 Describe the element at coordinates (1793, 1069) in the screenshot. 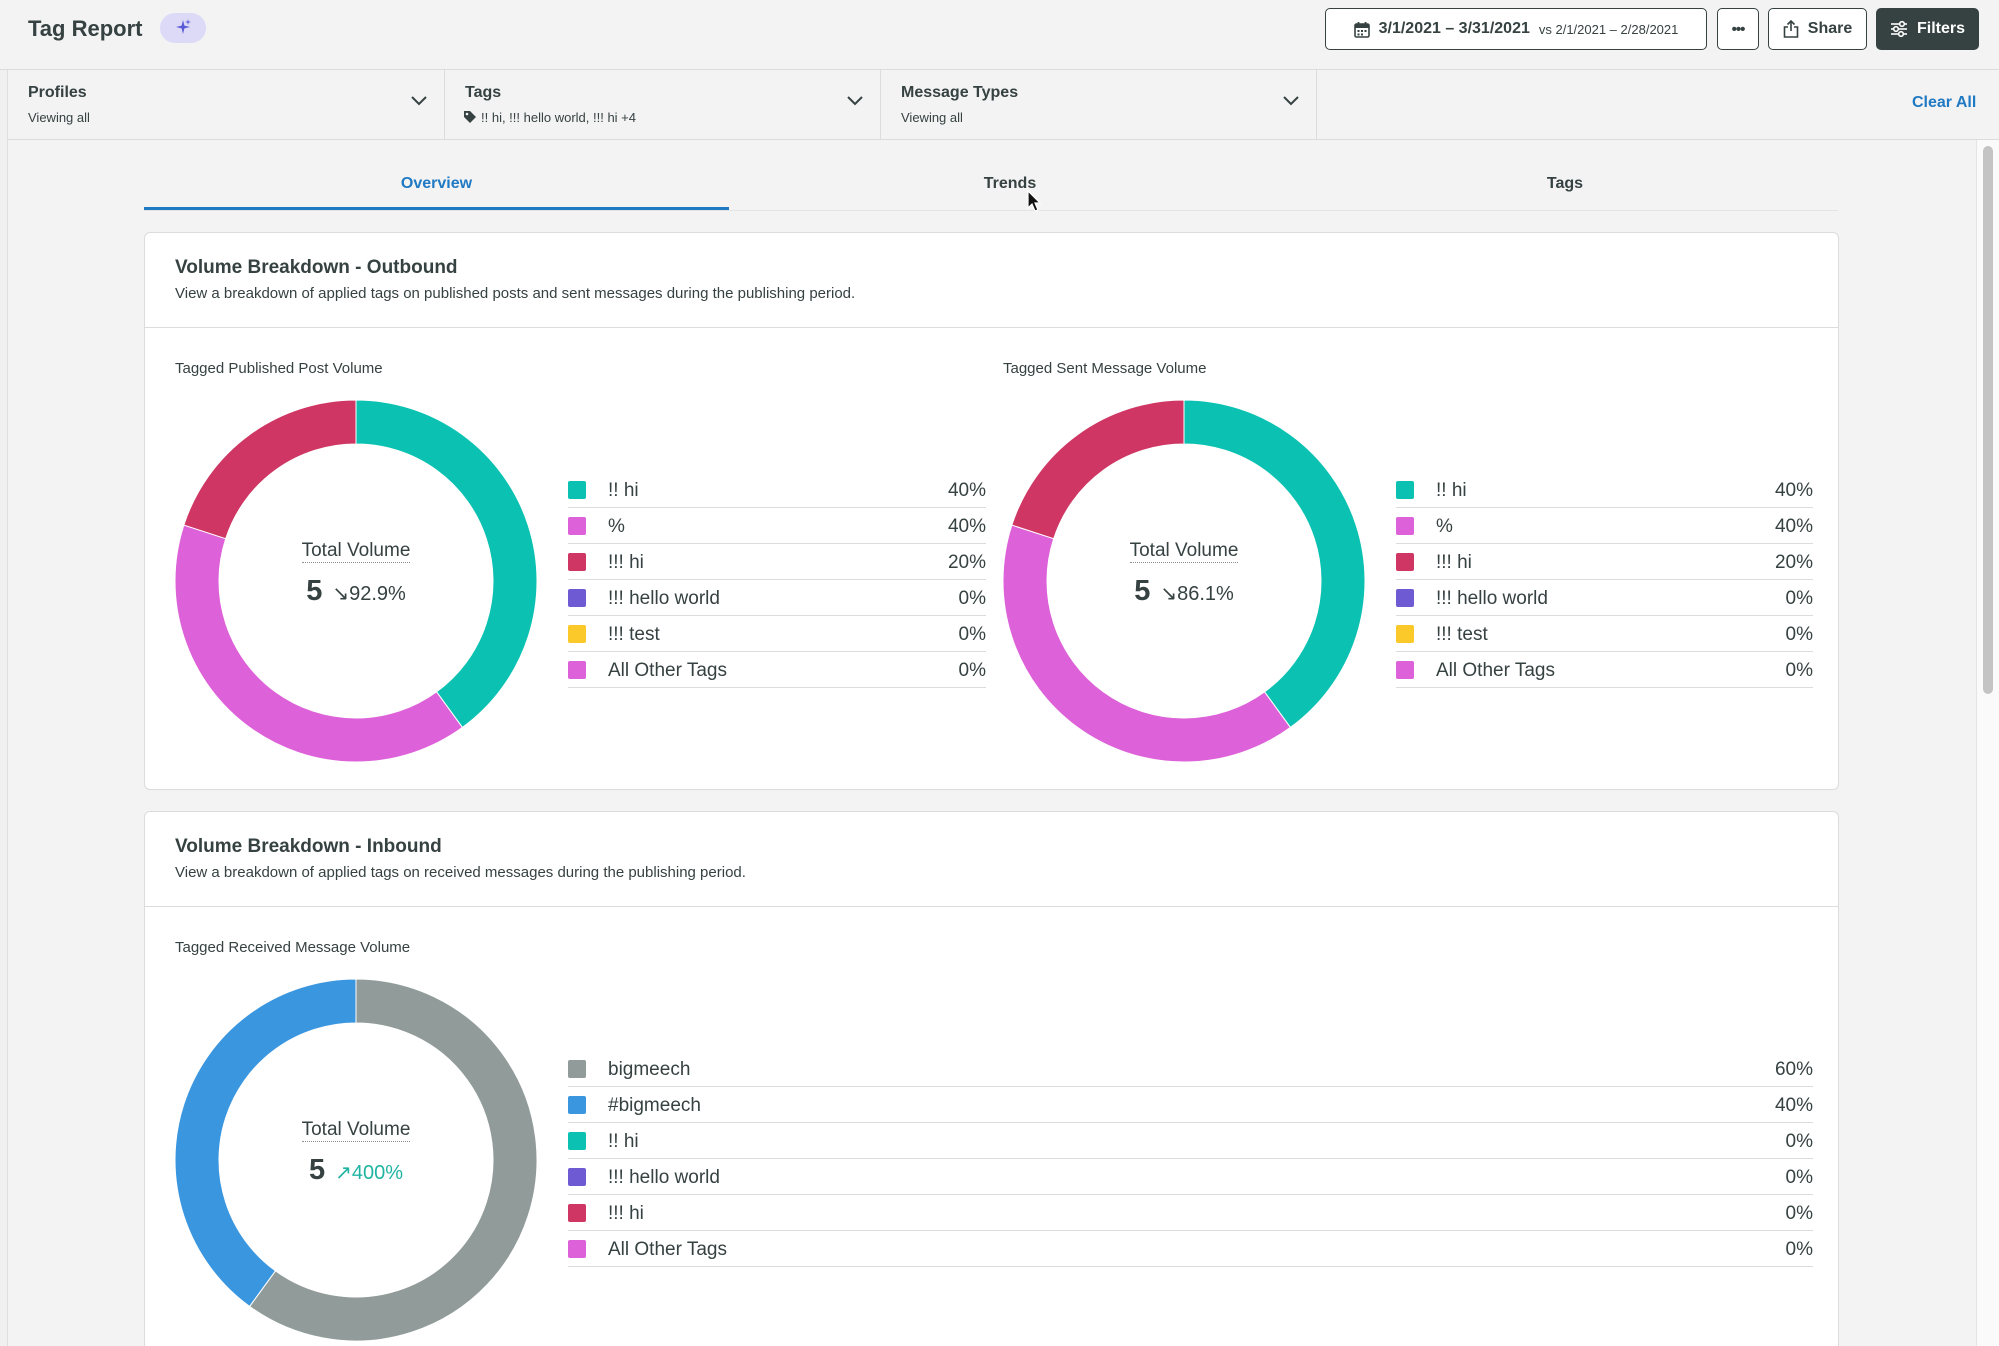

I see `legend-value: 60%` at that location.